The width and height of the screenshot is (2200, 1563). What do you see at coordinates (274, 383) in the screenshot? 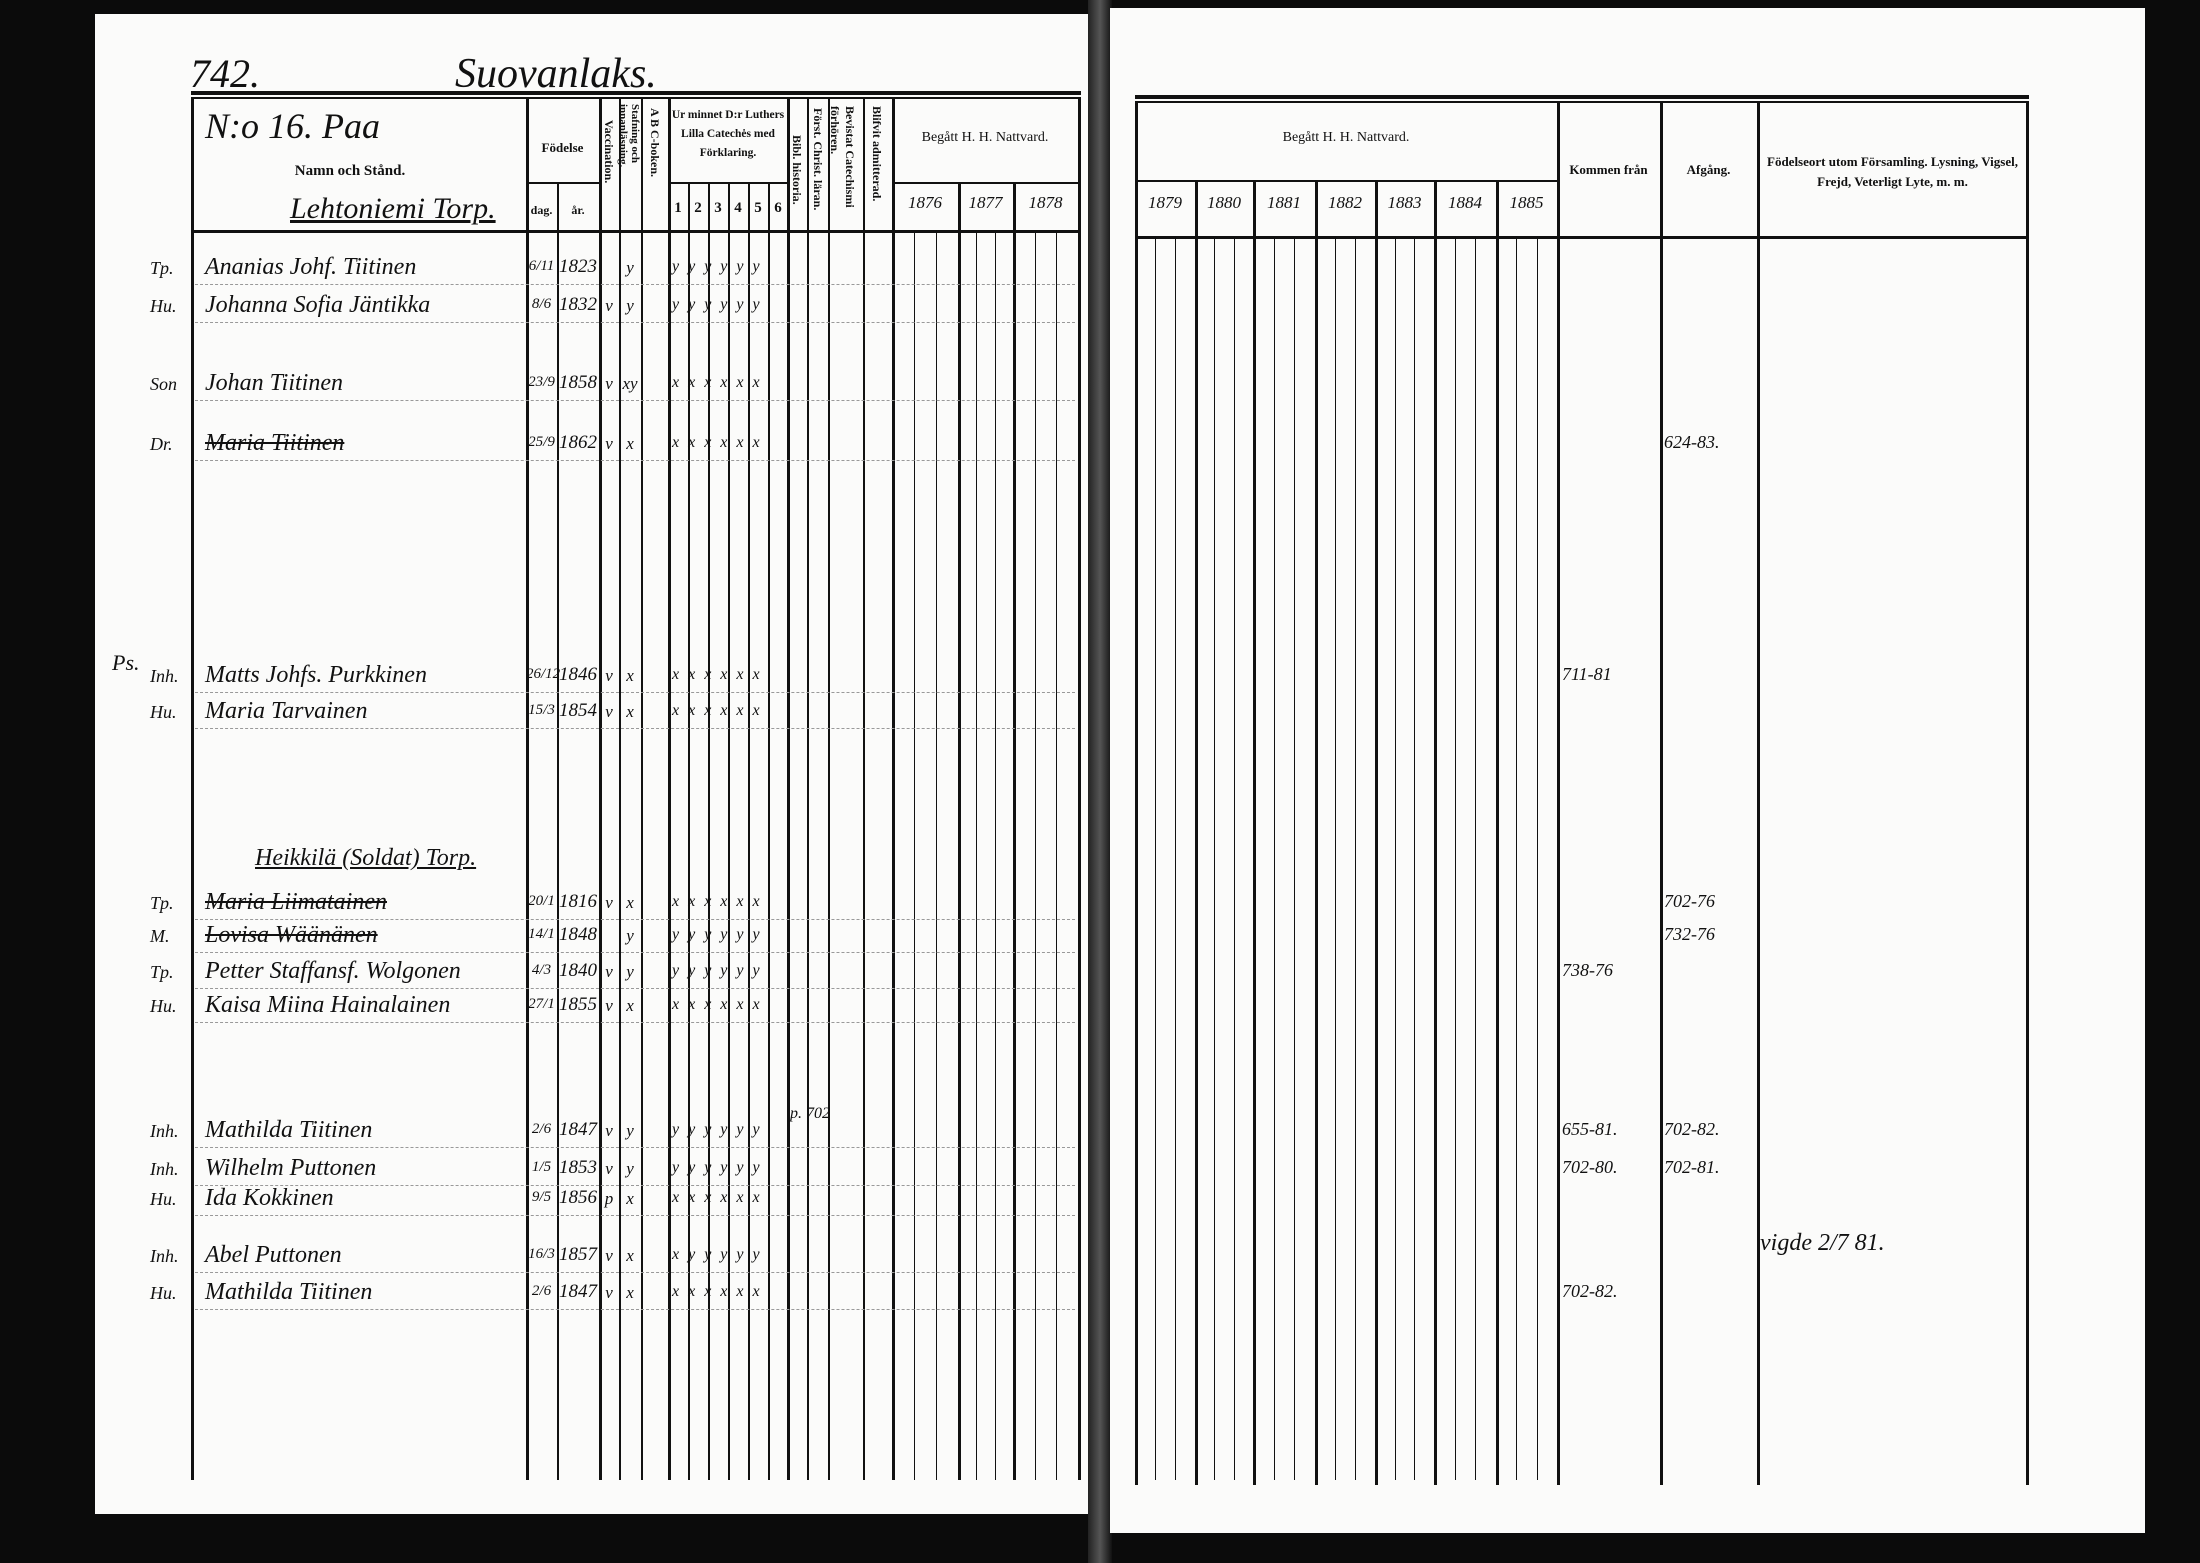
I see `row-name: Johan Tiitinen` at bounding box center [274, 383].